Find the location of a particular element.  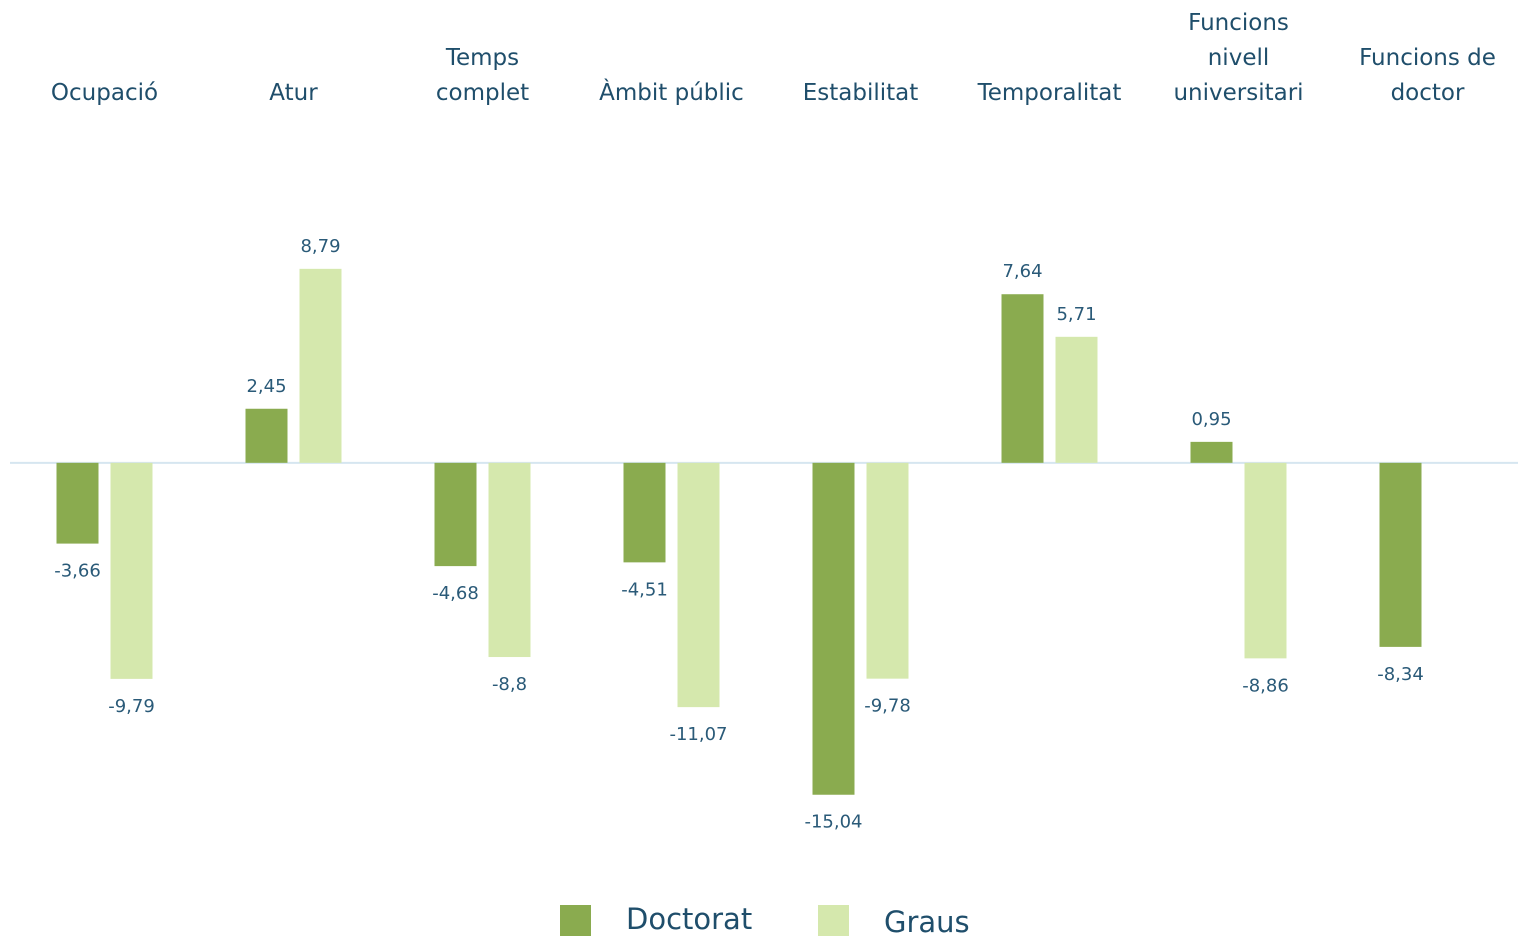

value-label: -8,34 is located at coordinates (1400, 674).